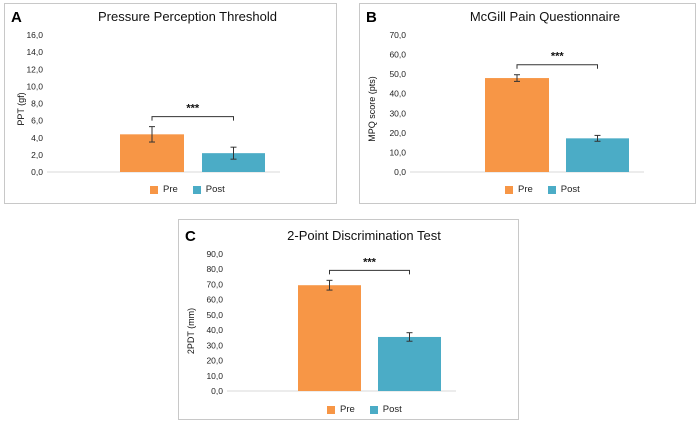  Describe the element at coordinates (37, 155) in the screenshot. I see `y-tick-label: 2,0` at that location.